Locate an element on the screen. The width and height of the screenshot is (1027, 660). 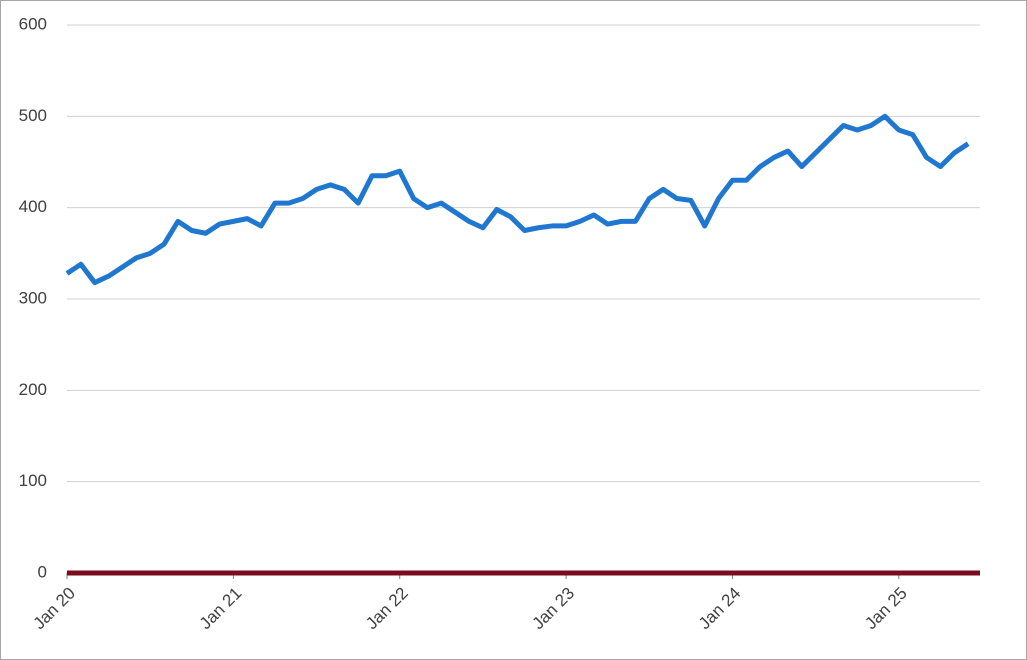
y-tick-label: 300 is located at coordinates (33, 297).